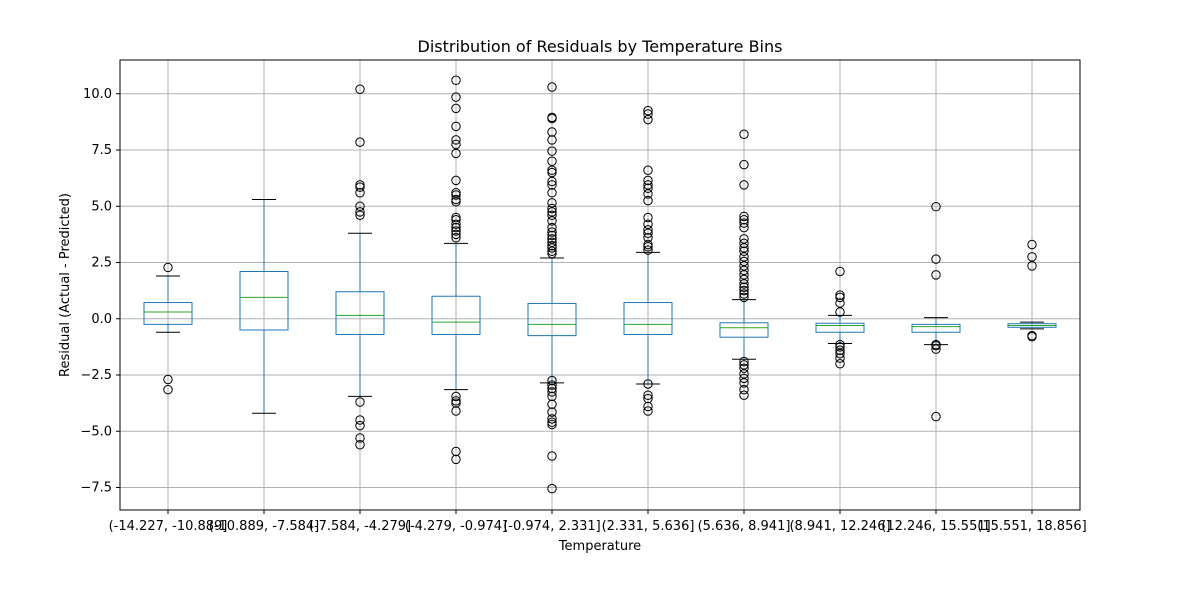  Describe the element at coordinates (101, 319) in the screenshot. I see `y-tick-label: 0.0` at that location.